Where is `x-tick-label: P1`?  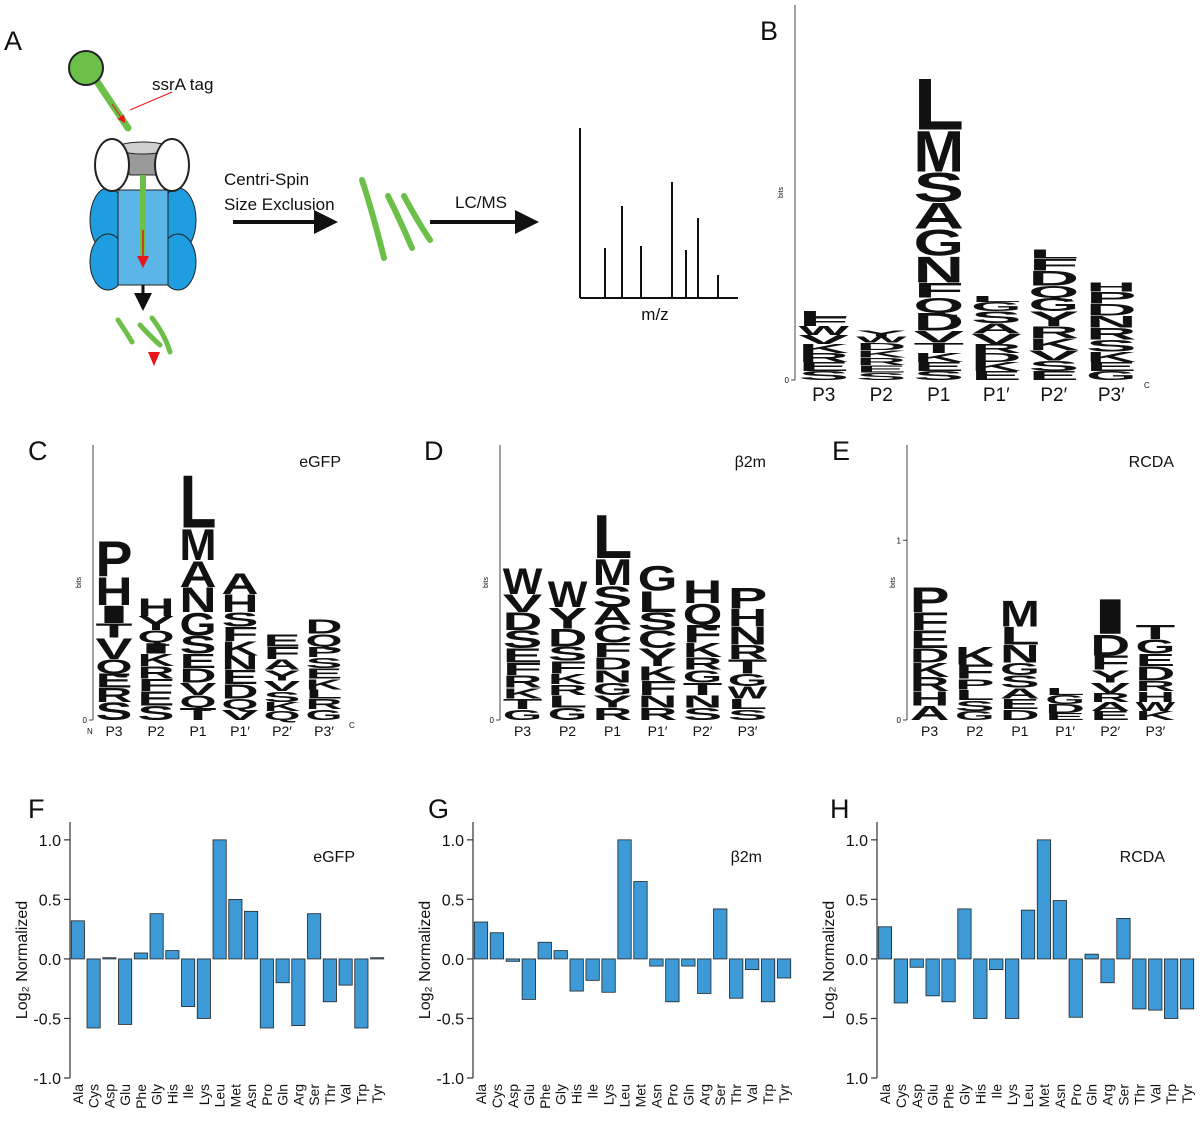
x-tick-label: P1 is located at coordinates (938, 395).